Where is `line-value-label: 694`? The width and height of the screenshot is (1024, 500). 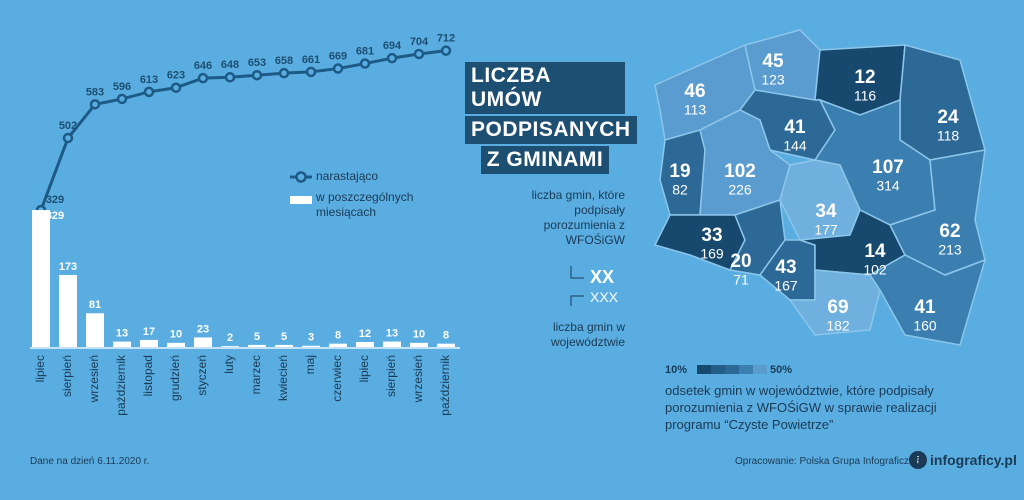
line-value-label: 694 is located at coordinates (392, 46).